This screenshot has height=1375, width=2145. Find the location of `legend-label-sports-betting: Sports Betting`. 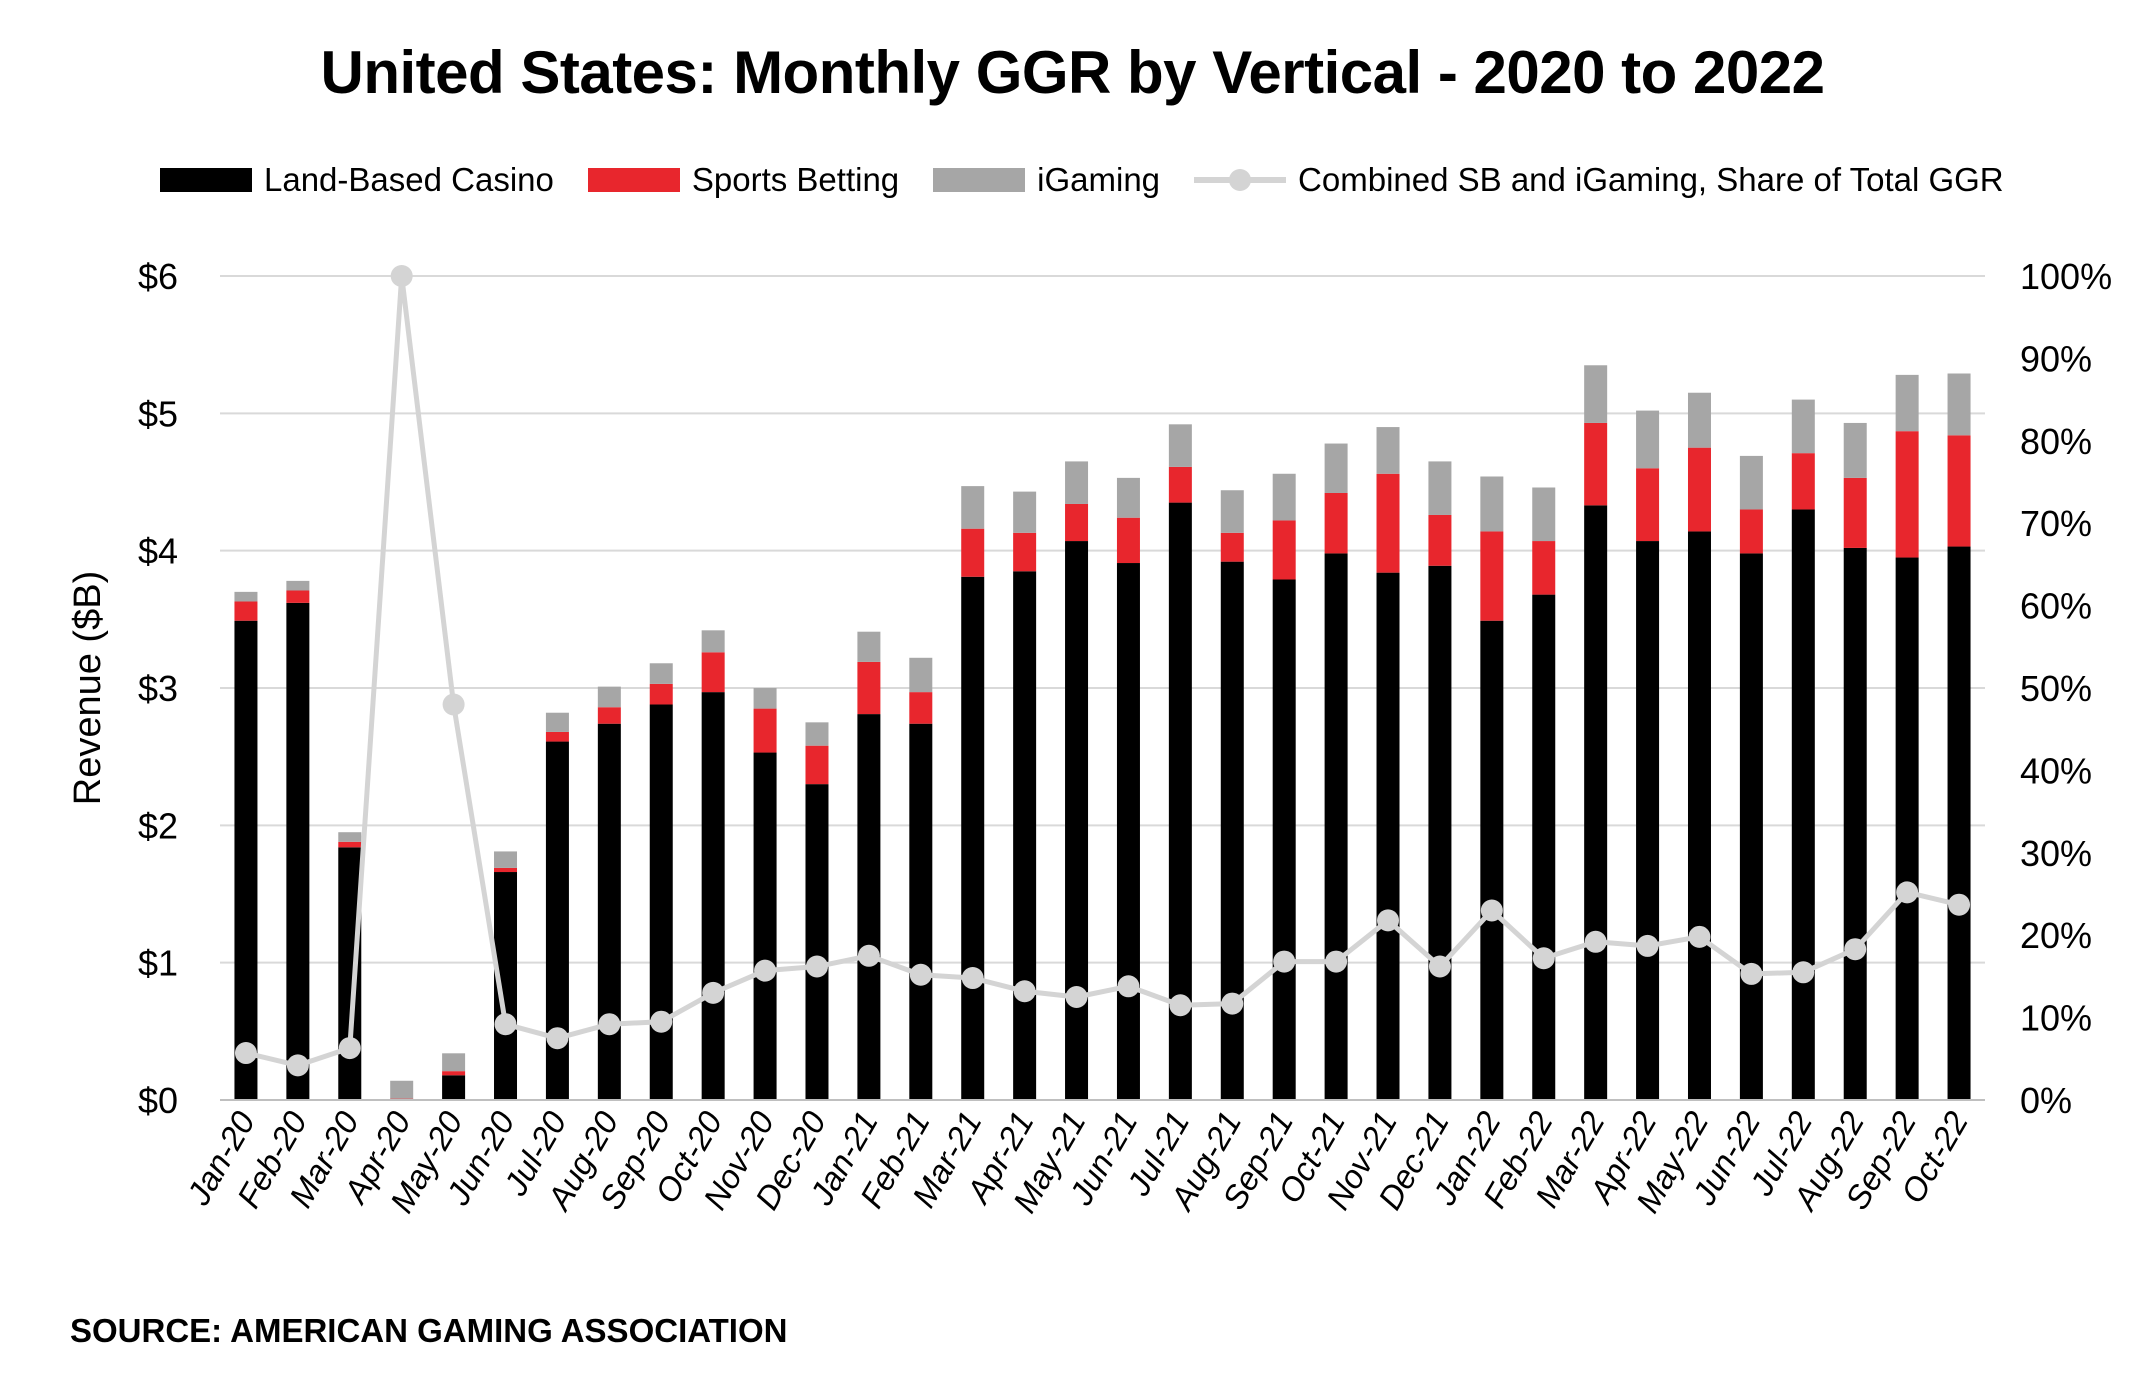

legend-label-sports-betting: Sports Betting is located at coordinates (795, 179).